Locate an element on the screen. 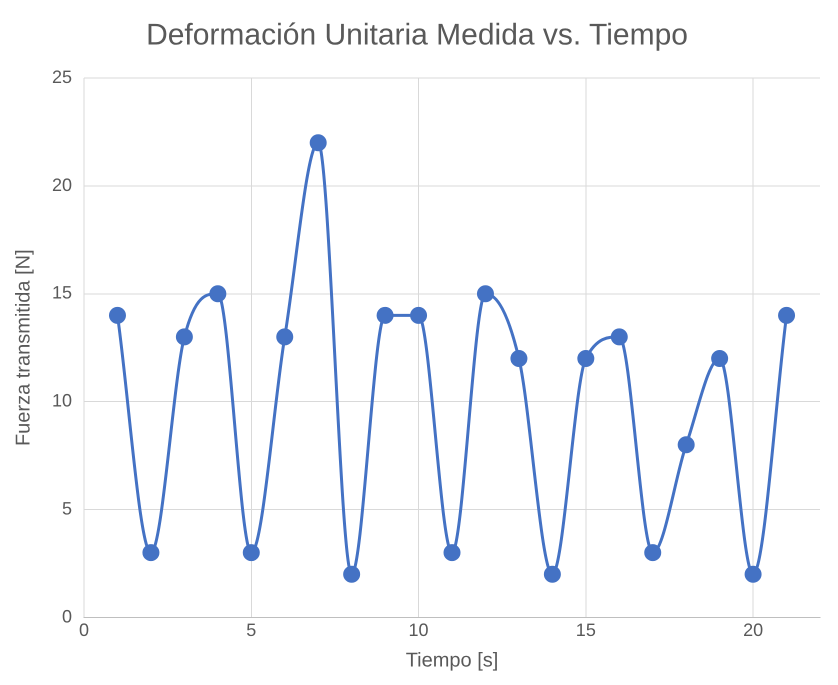 This screenshot has width=838, height=685. chart-title: Deformación Unitaria Medida vs. Tiempo is located at coordinates (417, 35).